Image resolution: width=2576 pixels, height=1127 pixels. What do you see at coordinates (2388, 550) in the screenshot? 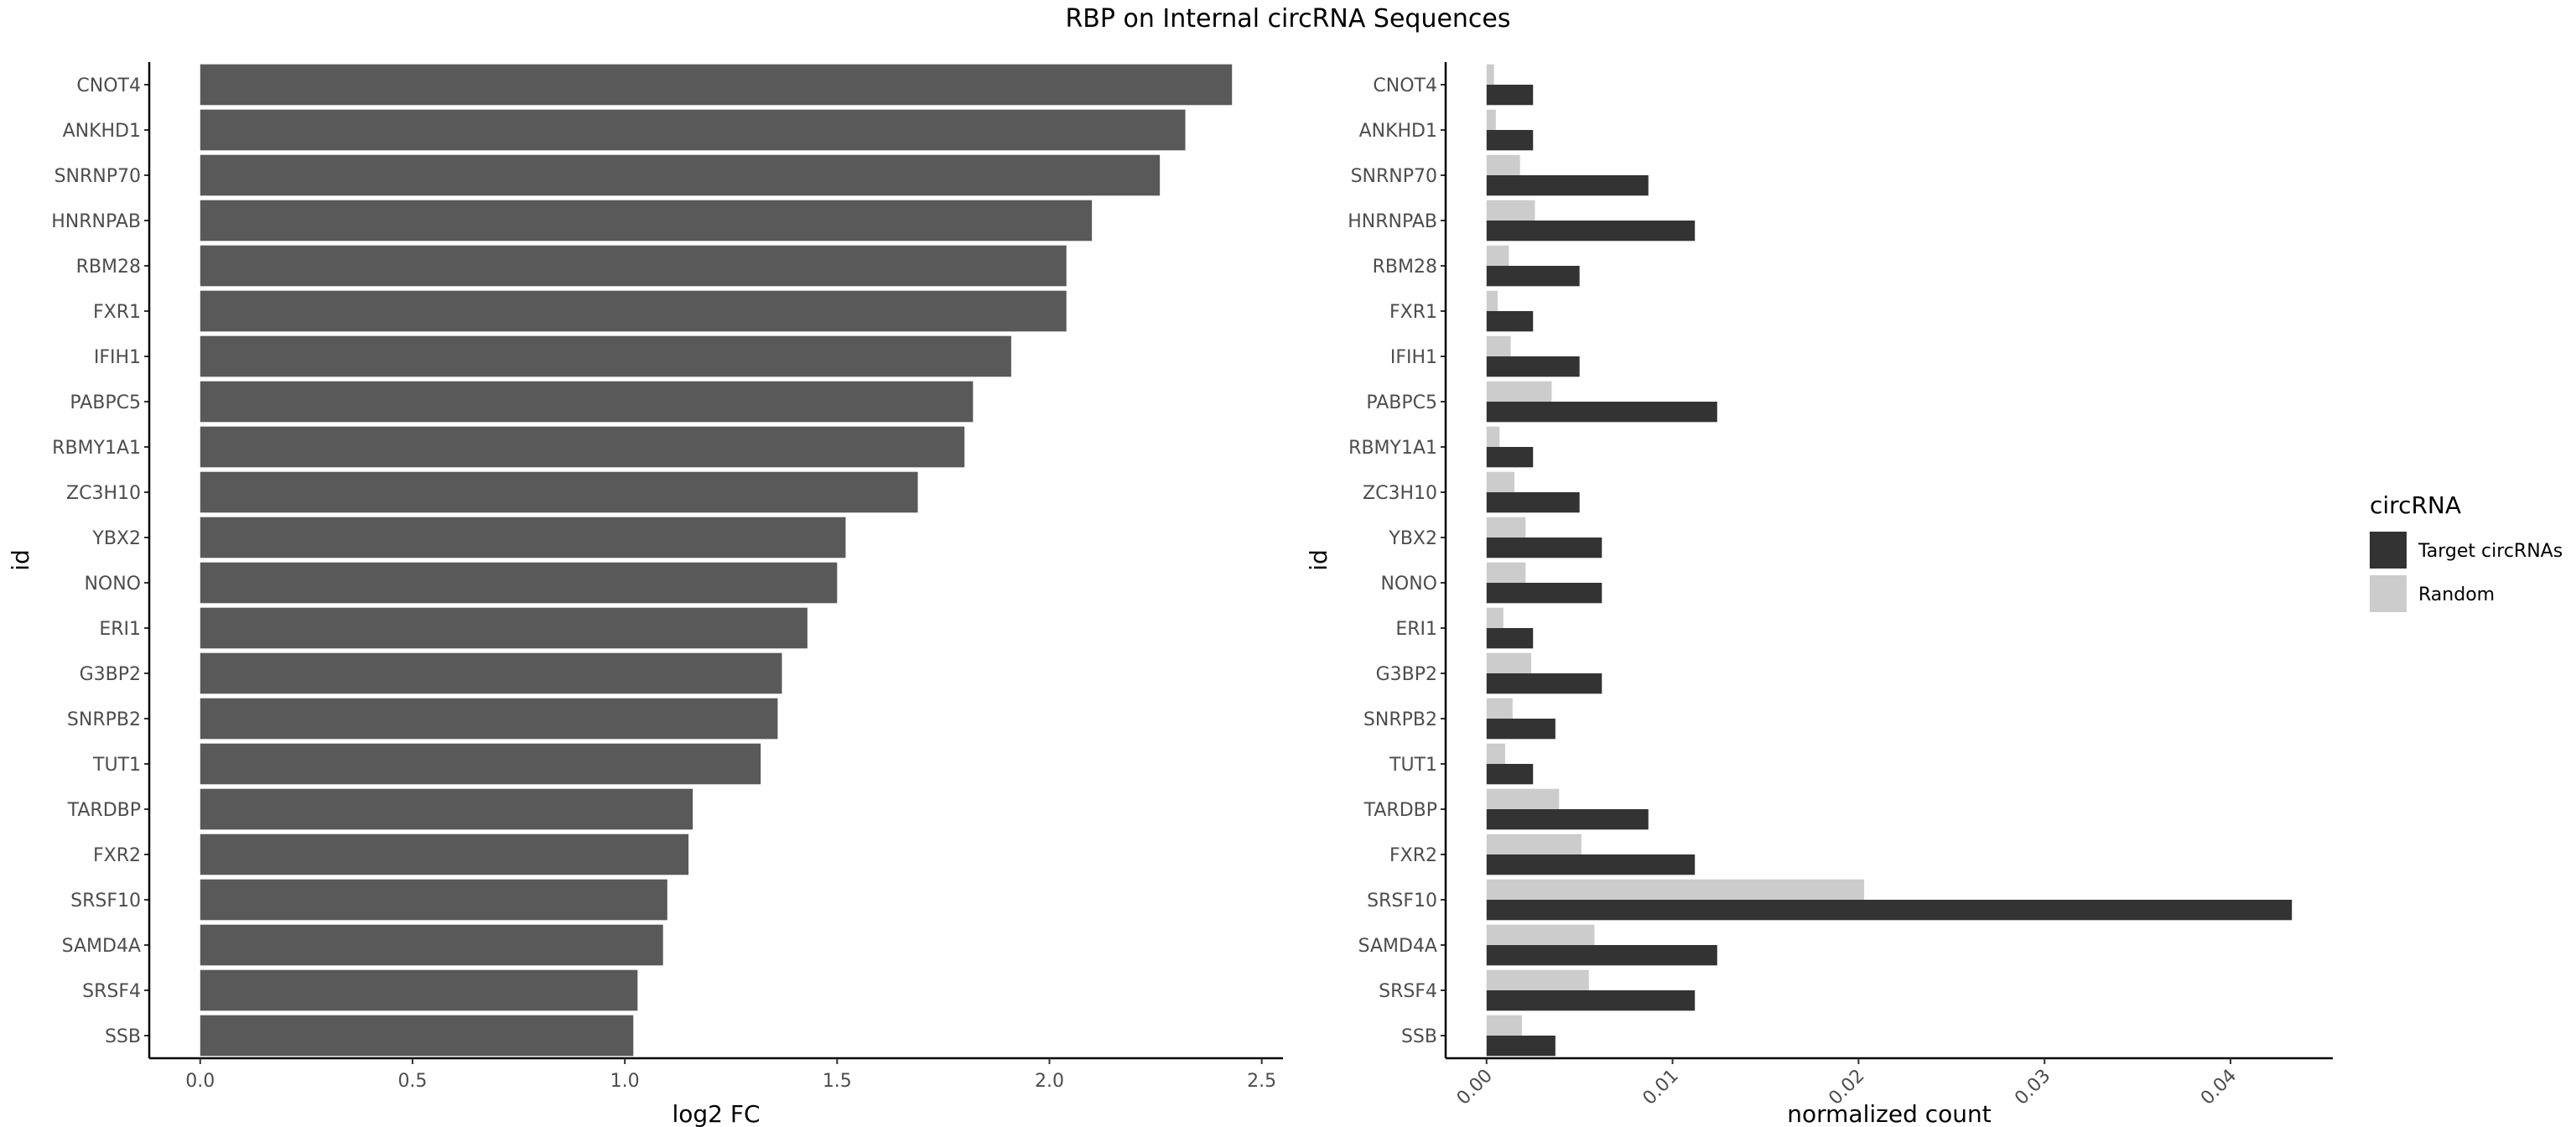
I see `legend-swatch-target-circrnas` at bounding box center [2388, 550].